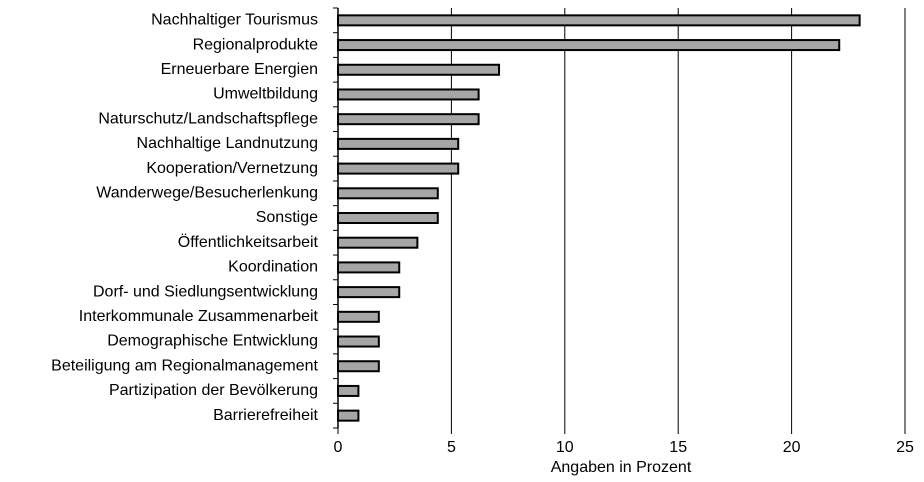 This screenshot has height=482, width=924. What do you see at coordinates (227, 143) in the screenshot?
I see `y-tick-label: Nachhaltige Landnutzung` at bounding box center [227, 143].